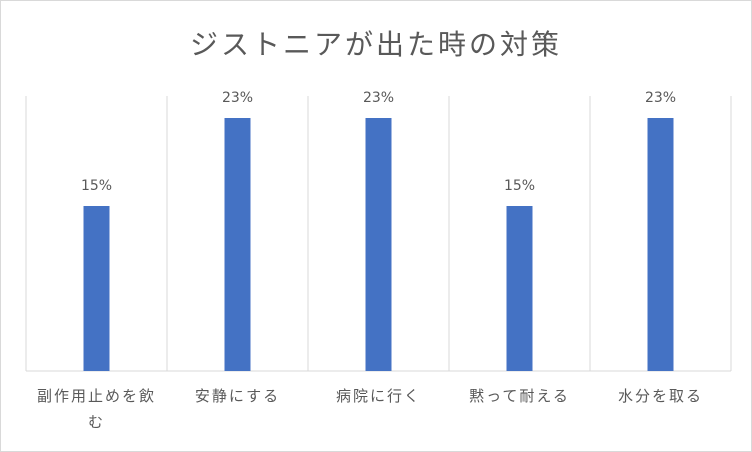  What do you see at coordinates (660, 396) in the screenshot?
I see `category-label: 水分を取る` at bounding box center [660, 396].